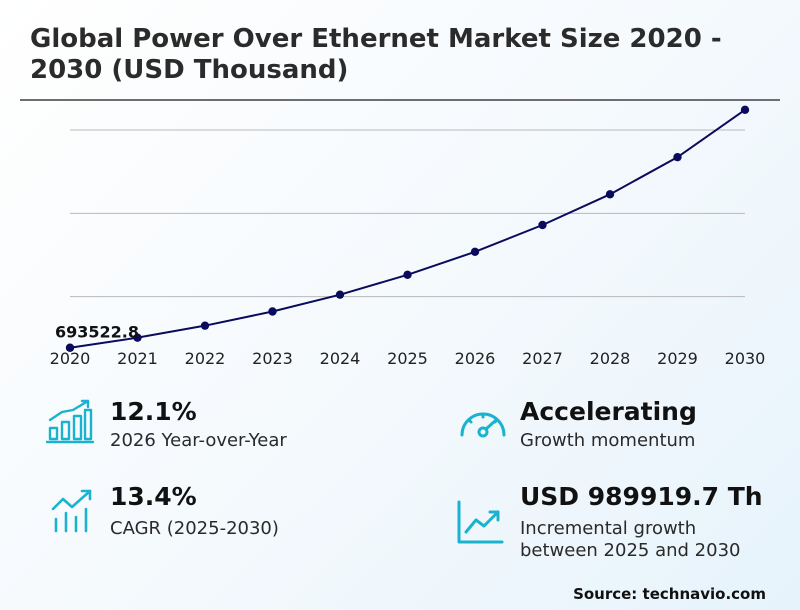 The image size is (800, 610). Describe the element at coordinates (137, 337) in the screenshot. I see `data-point-2021` at that location.